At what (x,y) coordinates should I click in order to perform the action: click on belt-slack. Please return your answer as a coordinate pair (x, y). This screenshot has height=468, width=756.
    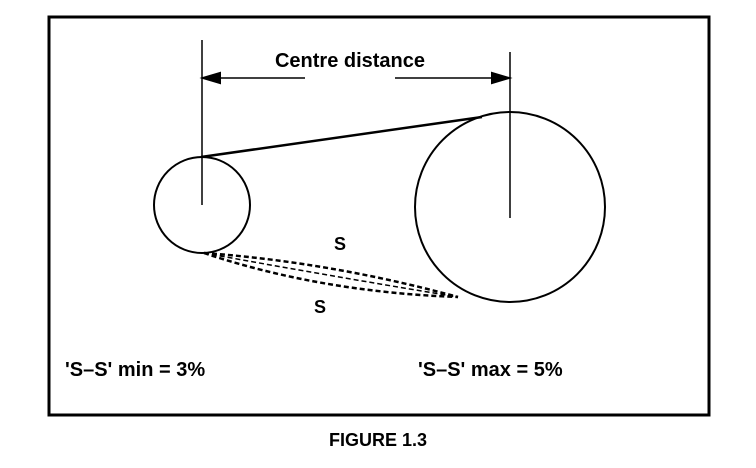
    Looking at the image, I should click on (331, 275).